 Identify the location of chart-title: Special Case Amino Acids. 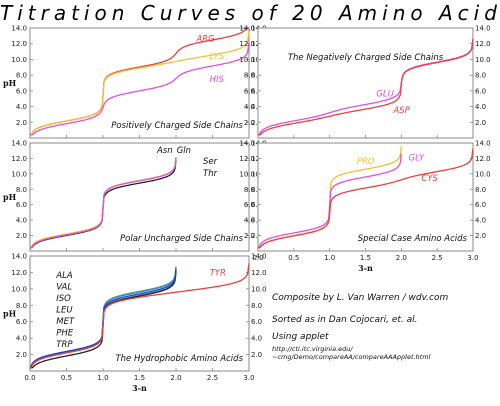
(413, 239).